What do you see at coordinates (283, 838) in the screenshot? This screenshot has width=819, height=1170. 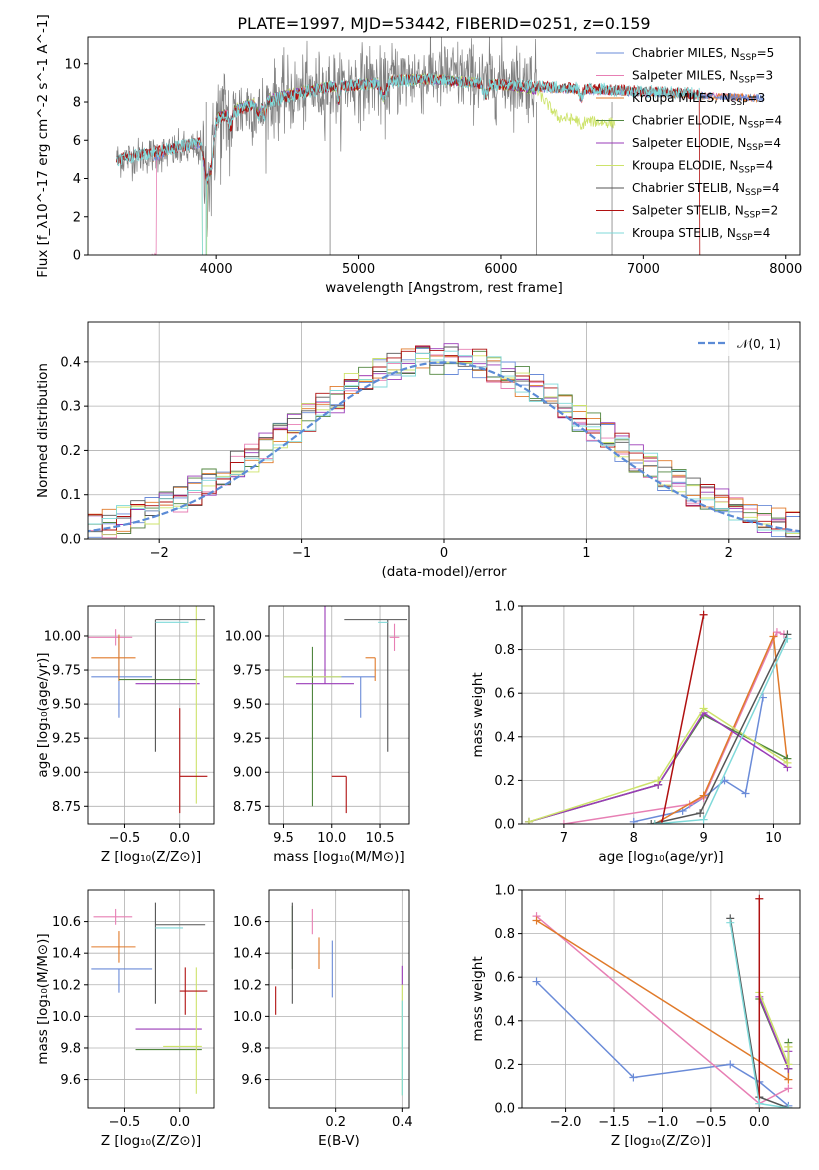 I see `x-tick-label: 9.5` at bounding box center [283, 838].